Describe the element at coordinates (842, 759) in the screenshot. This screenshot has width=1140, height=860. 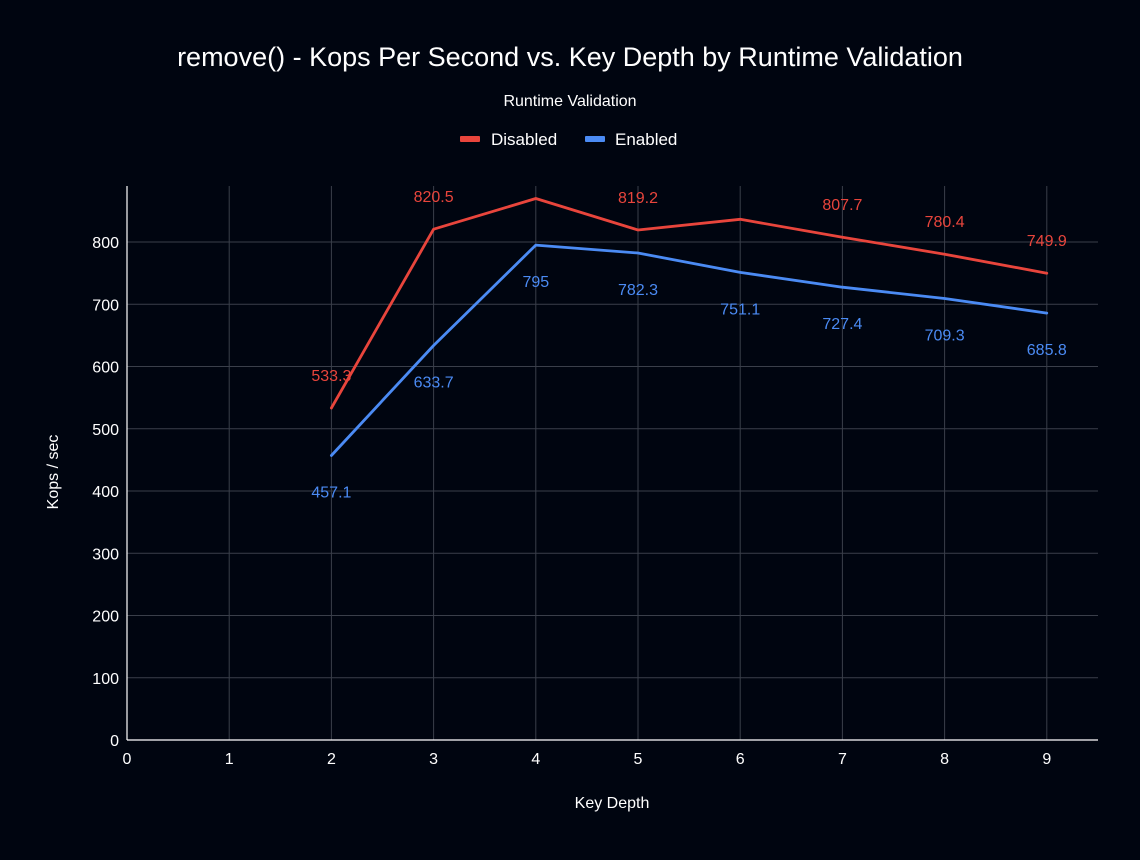
I see `x-tick-label: 7` at that location.